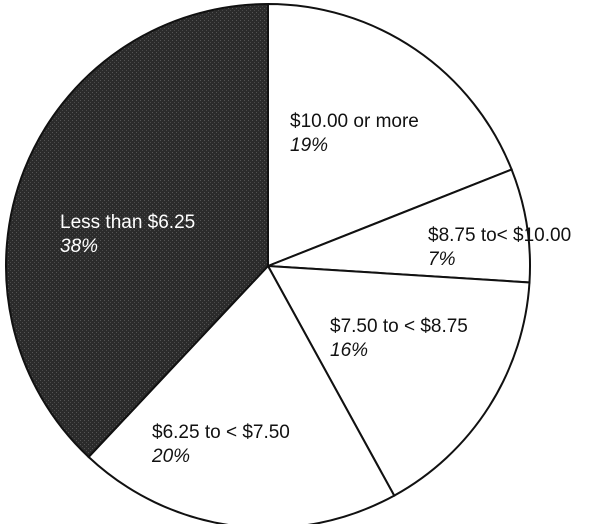 This screenshot has height=524, width=605. I want to click on slice-percent-5: 38%, so click(79, 246).